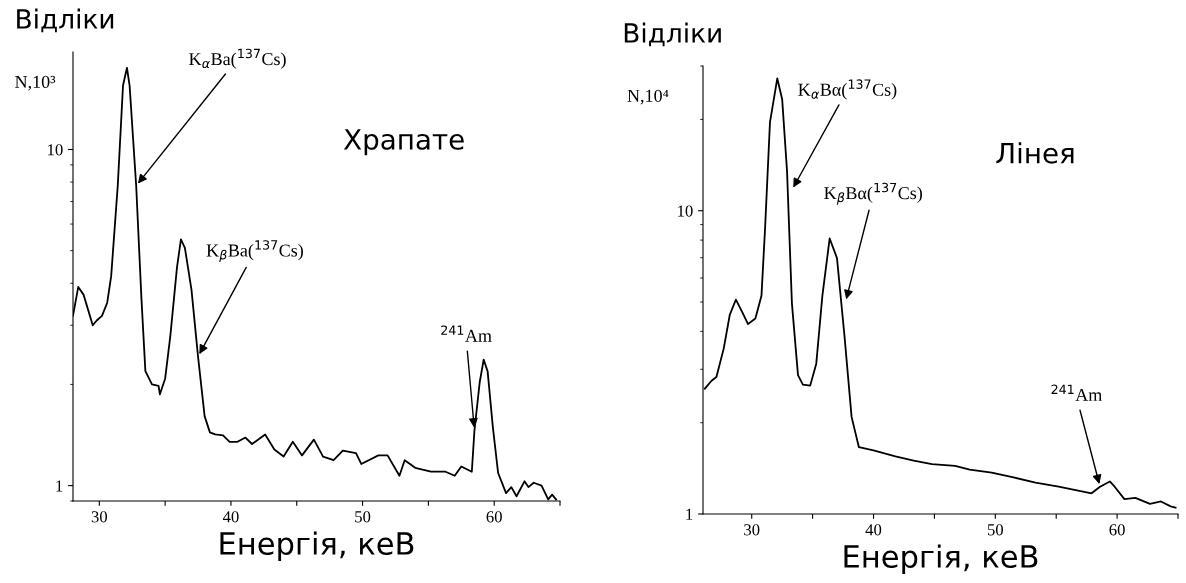 The width and height of the screenshot is (1186, 583). Describe the element at coordinates (254, 251) in the screenshot. I see `annotation: K$_{β}$Ba($^{137}$Cs)` at that location.